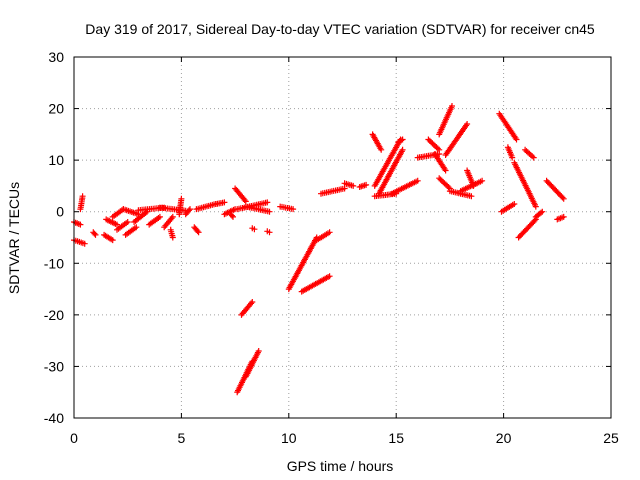 Image resolution: width=640 pixels, height=480 pixels. What do you see at coordinates (60, 212) in the screenshot?
I see `y-tick-label: 0` at bounding box center [60, 212].